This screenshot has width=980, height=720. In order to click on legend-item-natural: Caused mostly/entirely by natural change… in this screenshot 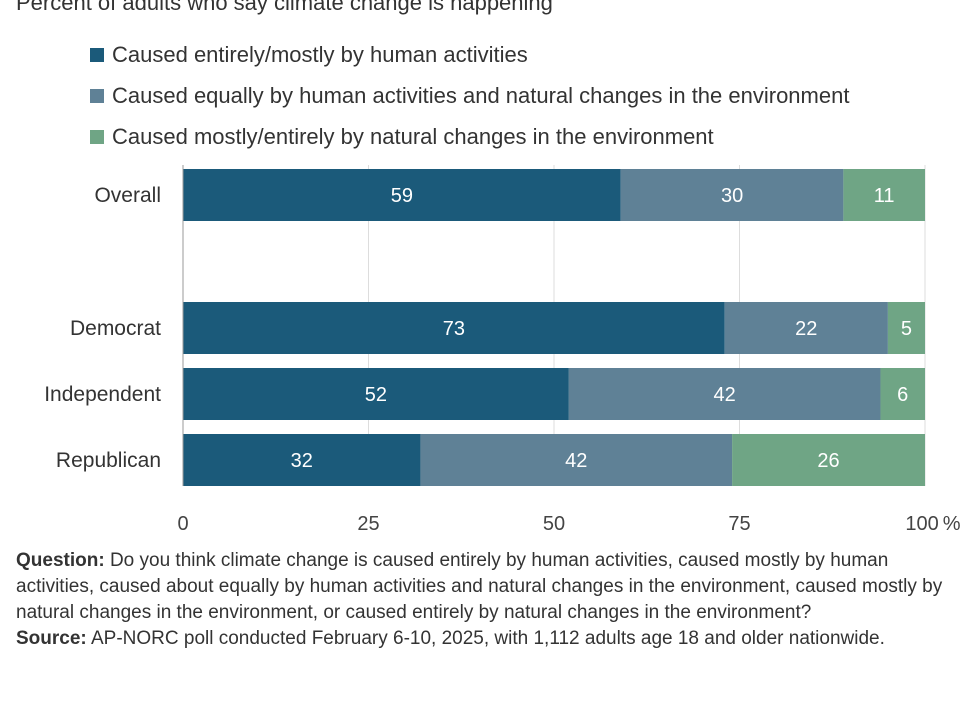, I will do `click(469, 136)`.